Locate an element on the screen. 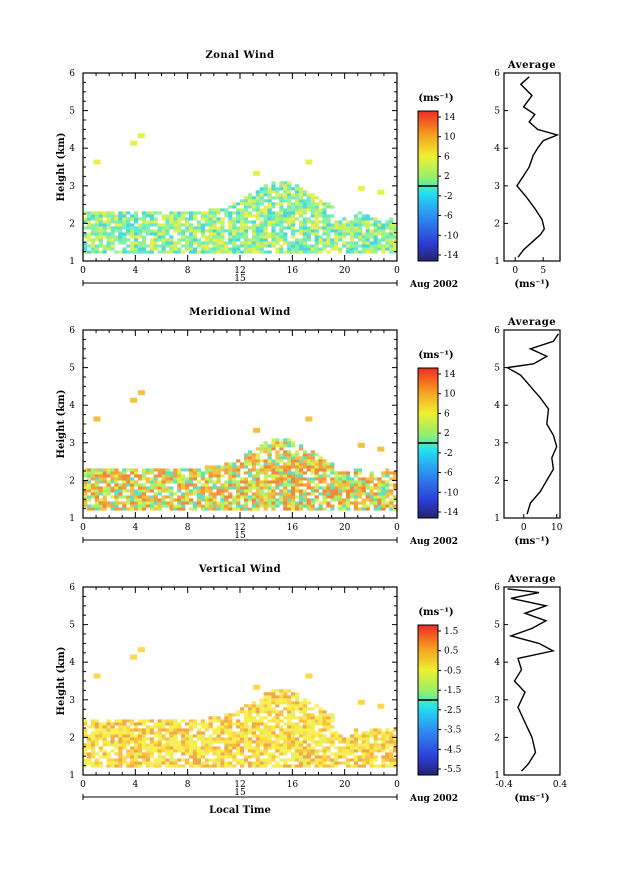 This screenshot has height=873, width=619. y-tick-label: 2 is located at coordinates (72, 738).